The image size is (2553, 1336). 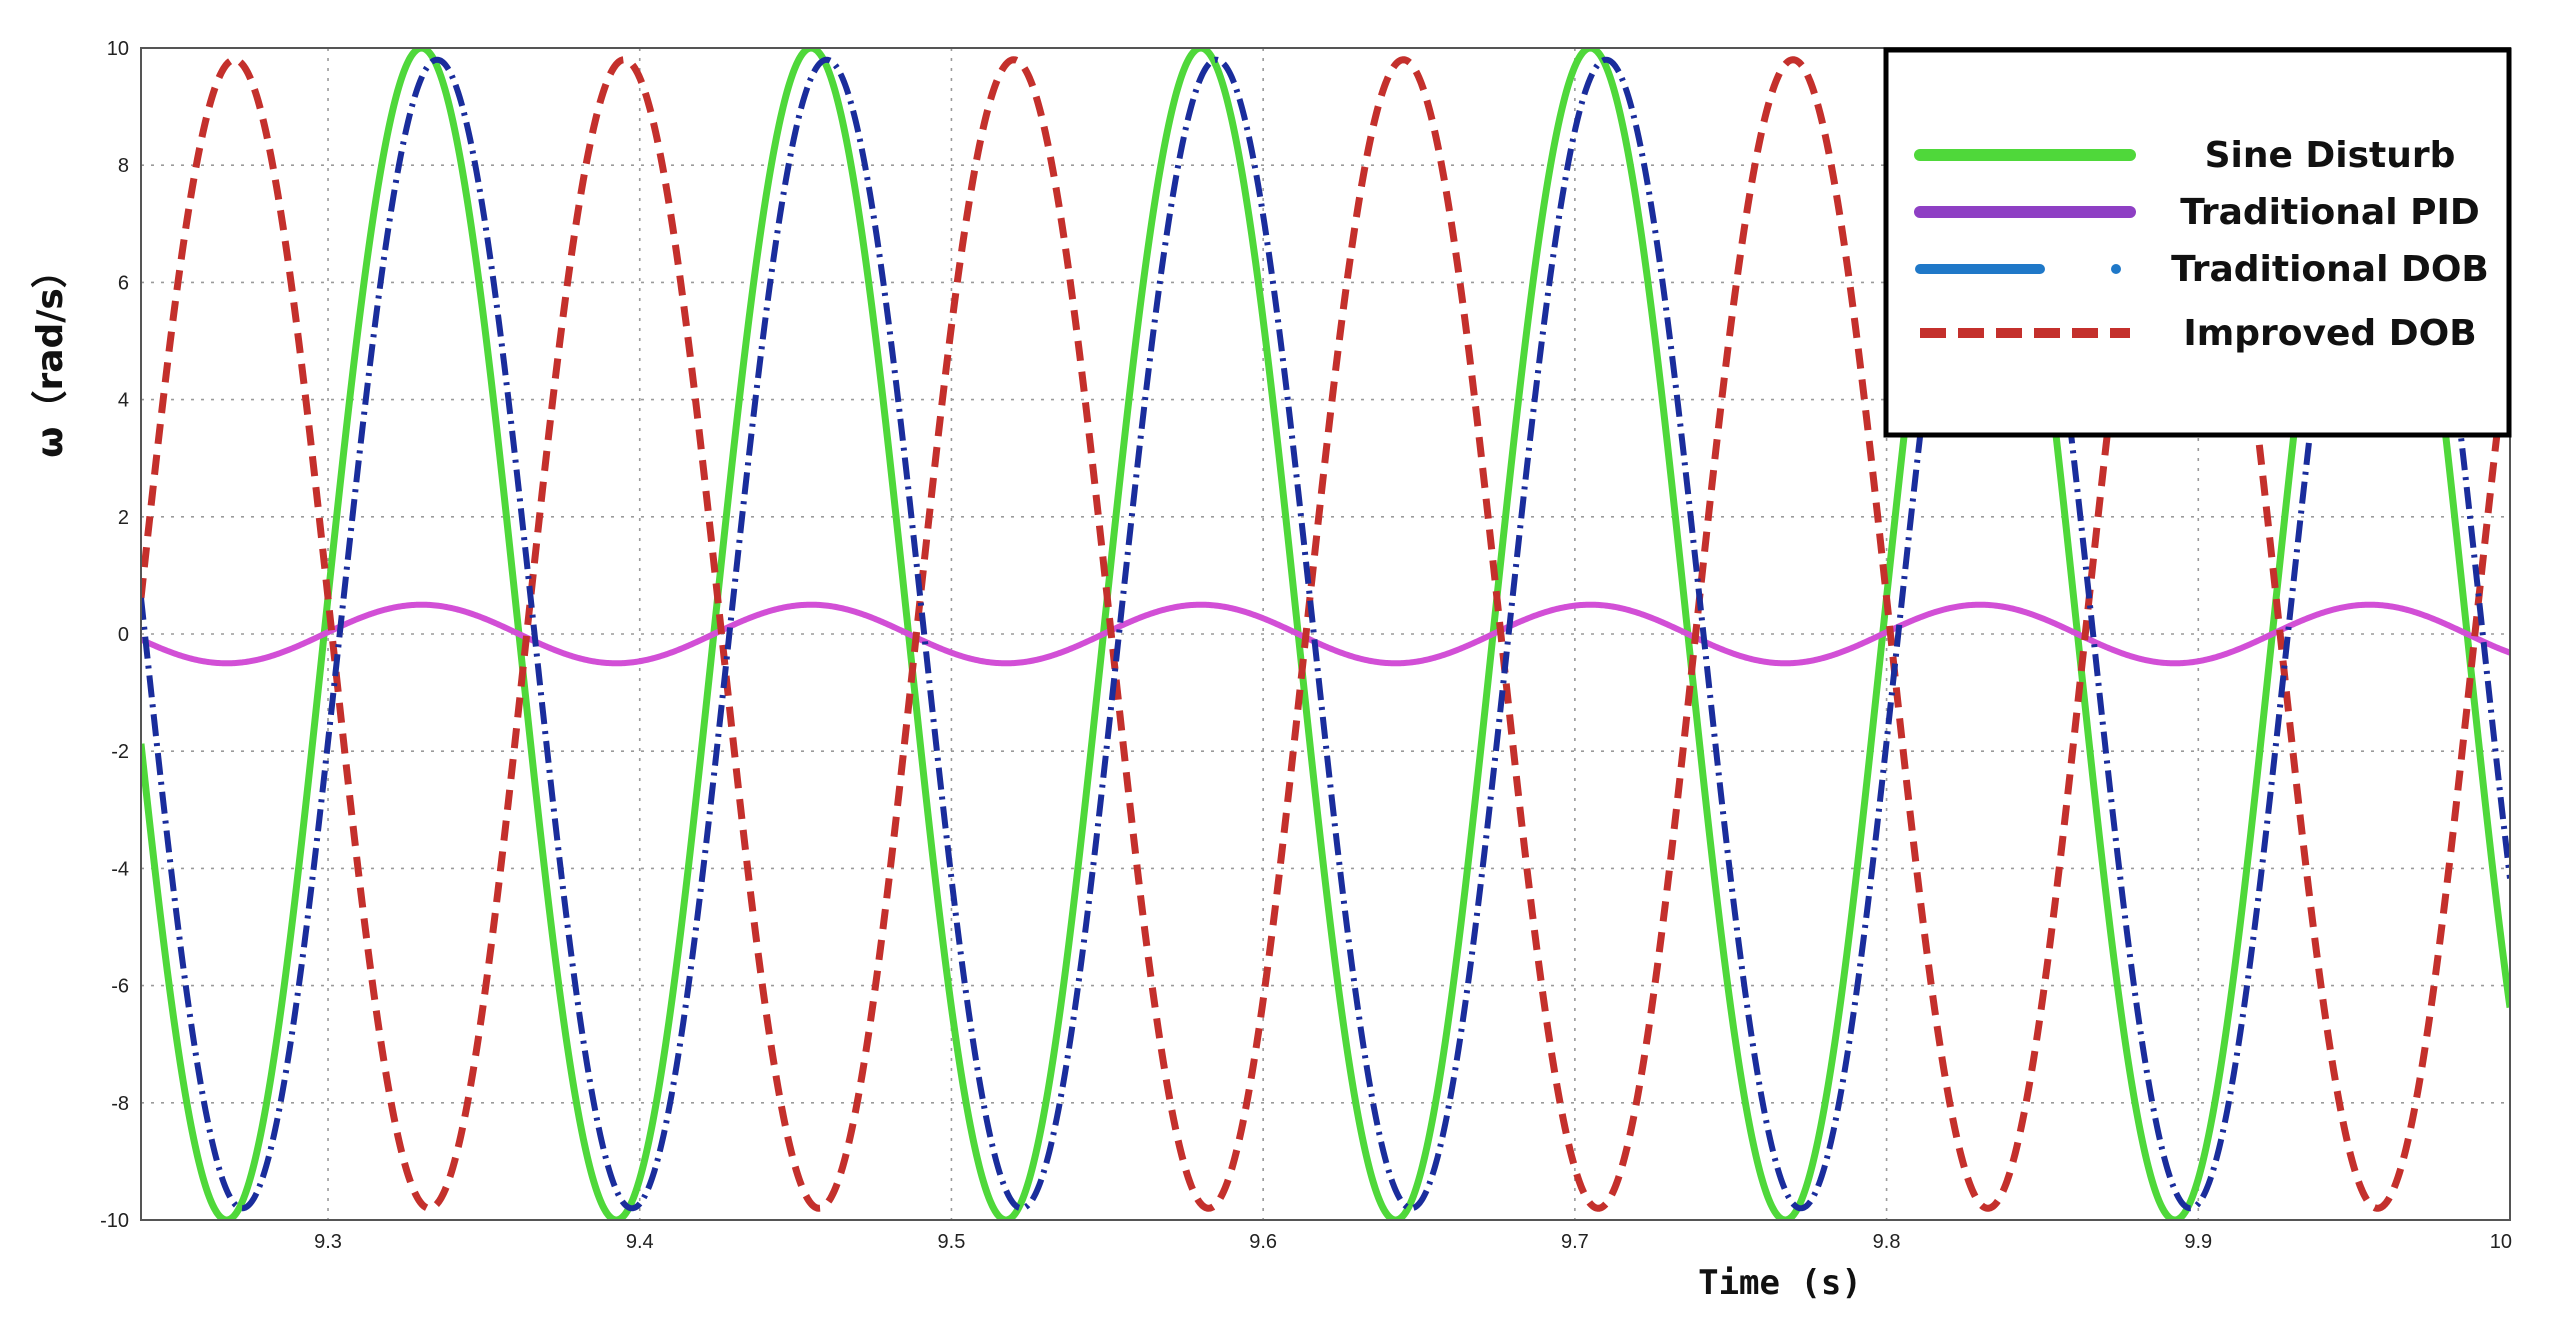 What do you see at coordinates (1780, 1283) in the screenshot?
I see `x-axis-title: Time (s)` at bounding box center [1780, 1283].